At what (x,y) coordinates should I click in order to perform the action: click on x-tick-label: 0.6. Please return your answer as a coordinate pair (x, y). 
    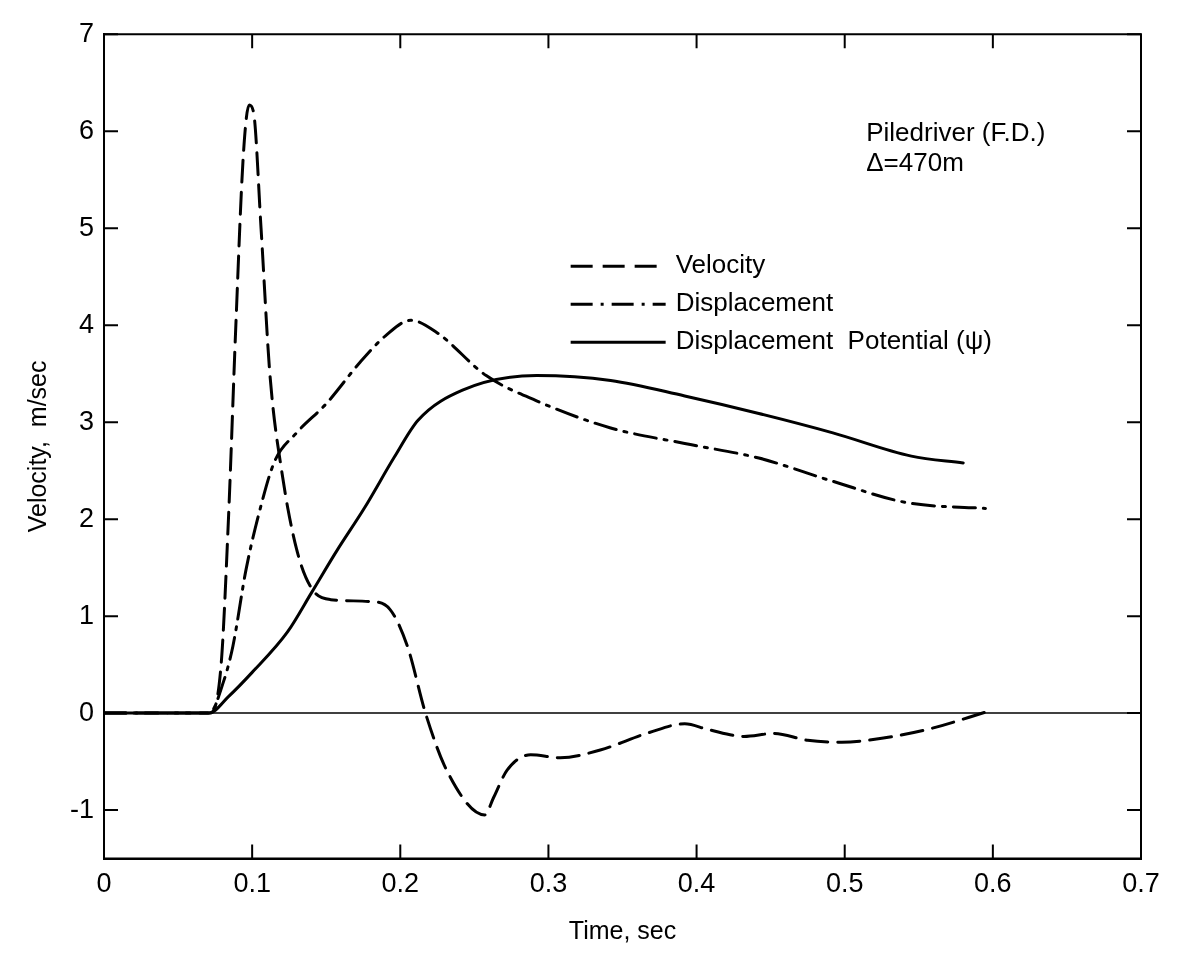
    Looking at the image, I should click on (993, 883).